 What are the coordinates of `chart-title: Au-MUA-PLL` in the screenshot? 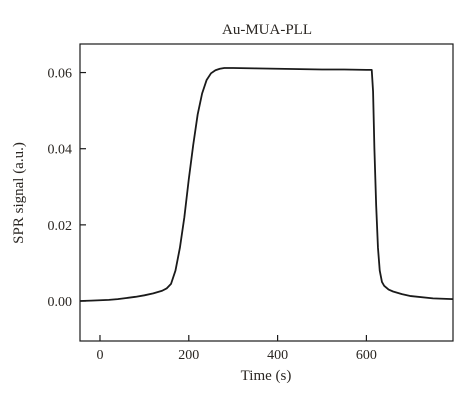 It's located at (267, 30).